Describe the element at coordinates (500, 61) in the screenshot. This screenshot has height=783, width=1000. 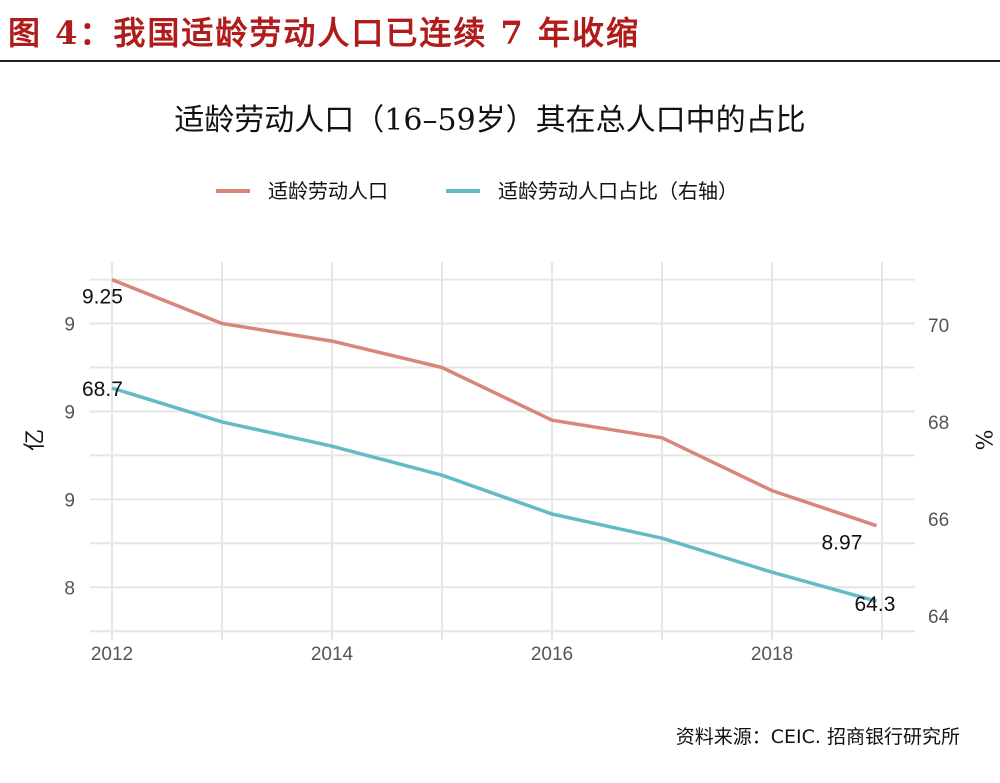
I see `title-rule` at that location.